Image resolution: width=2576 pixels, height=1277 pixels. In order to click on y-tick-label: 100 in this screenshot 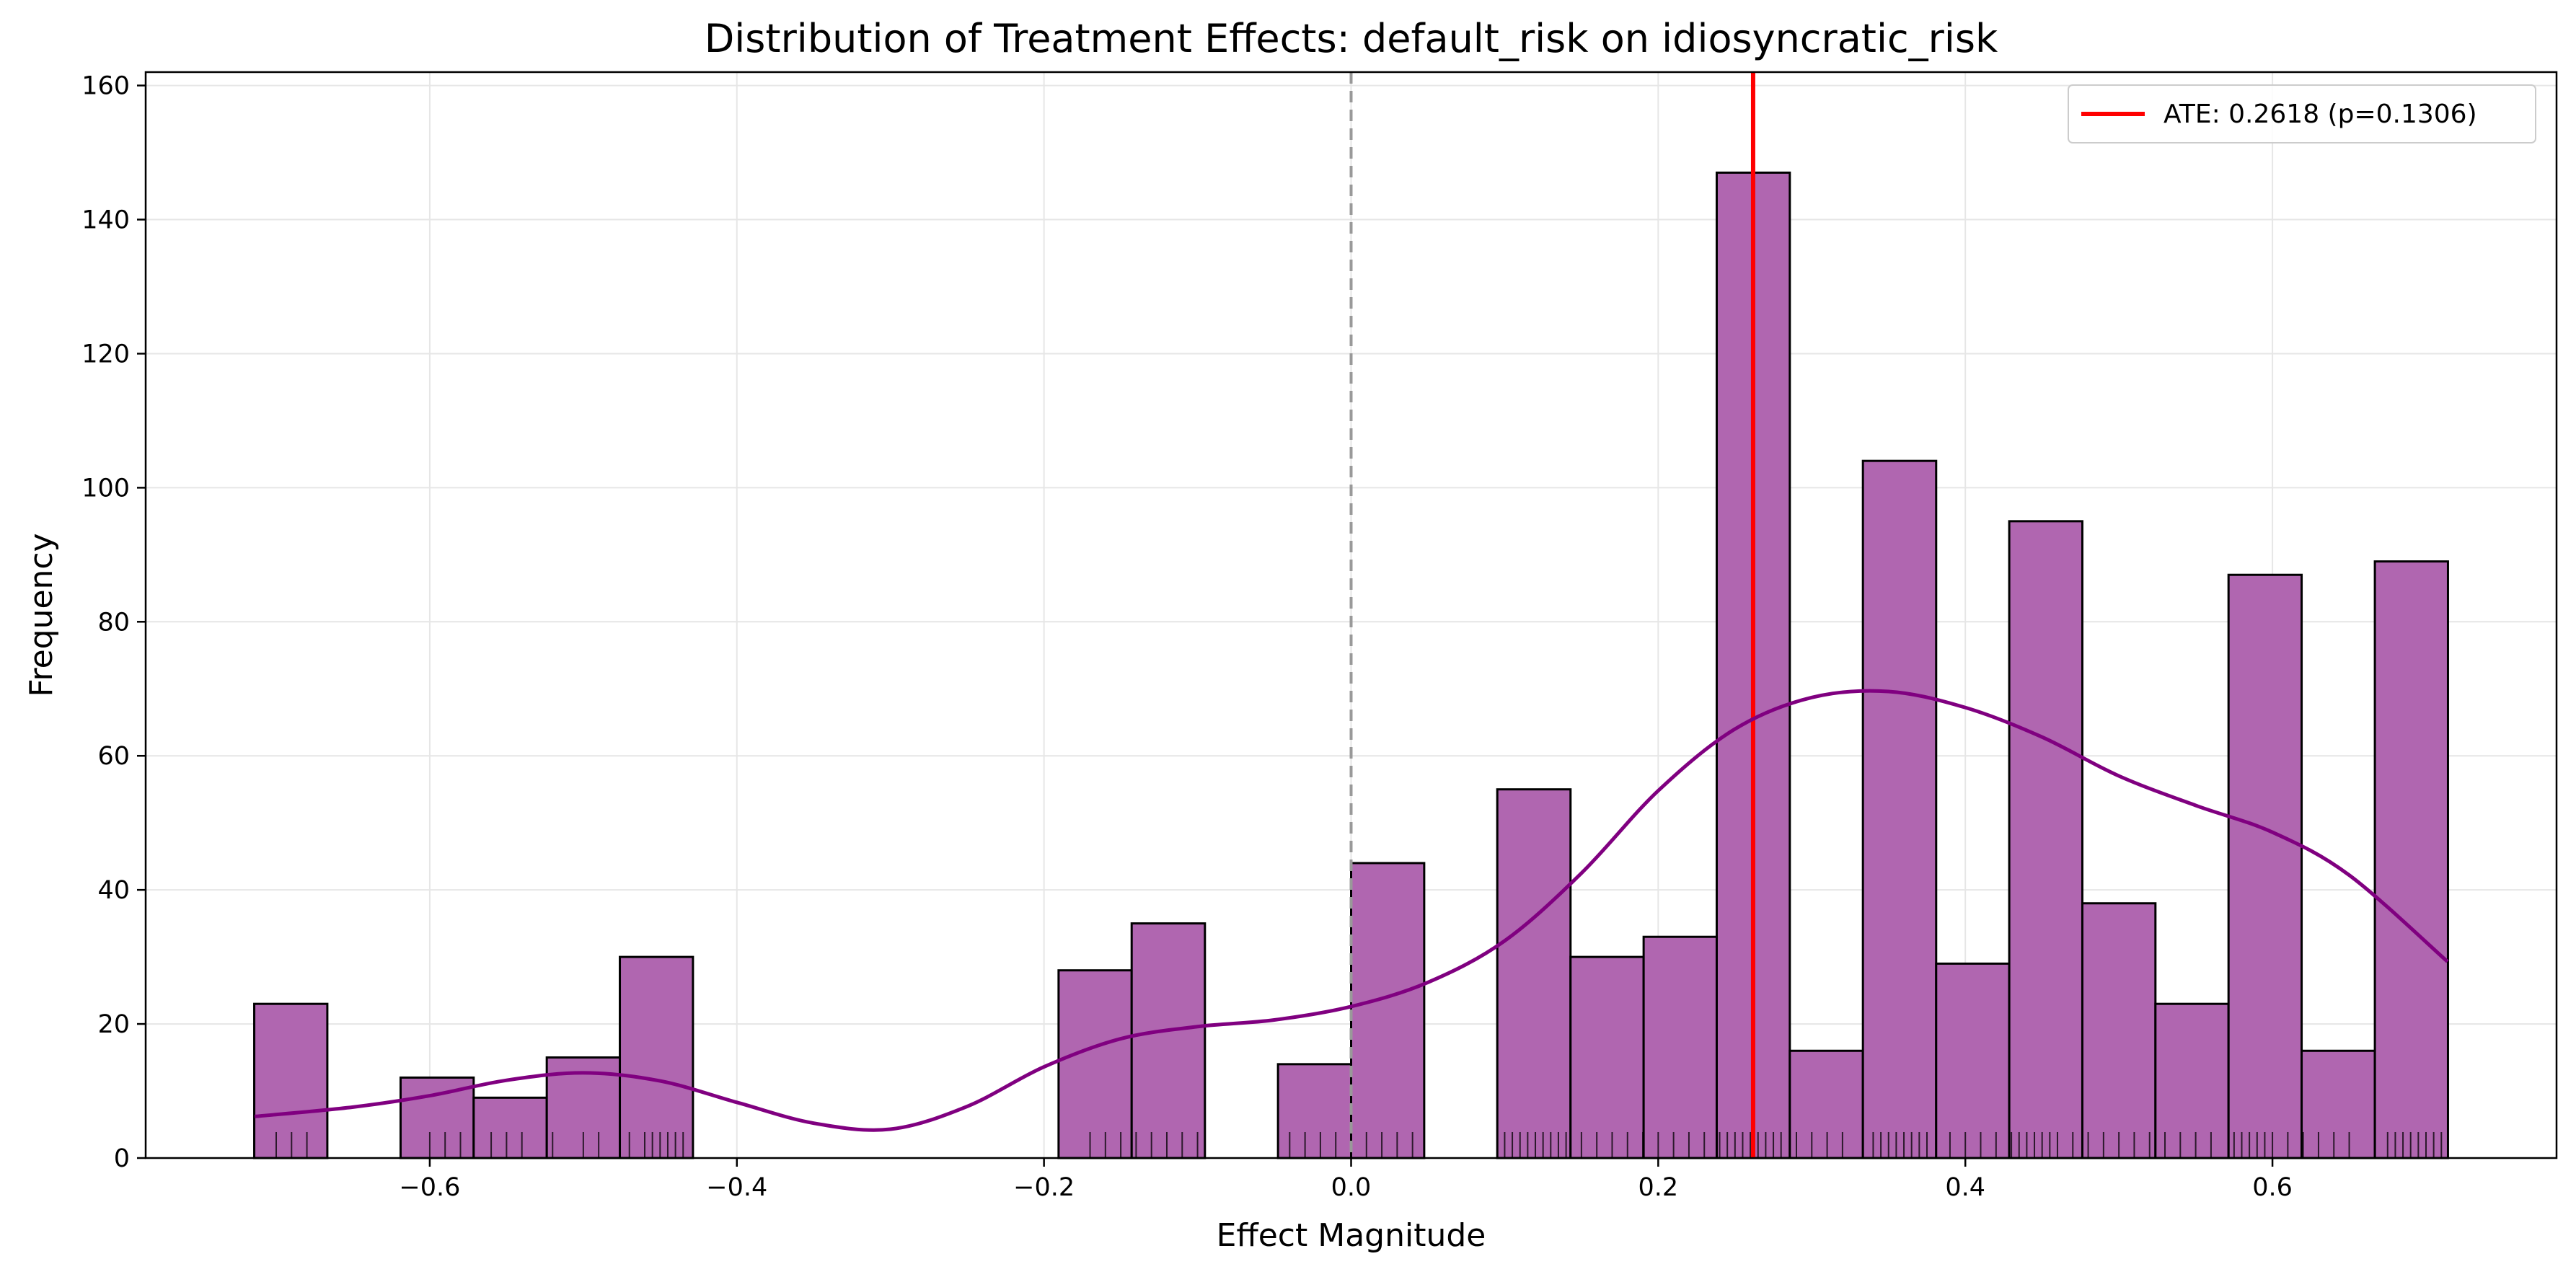, I will do `click(105, 488)`.